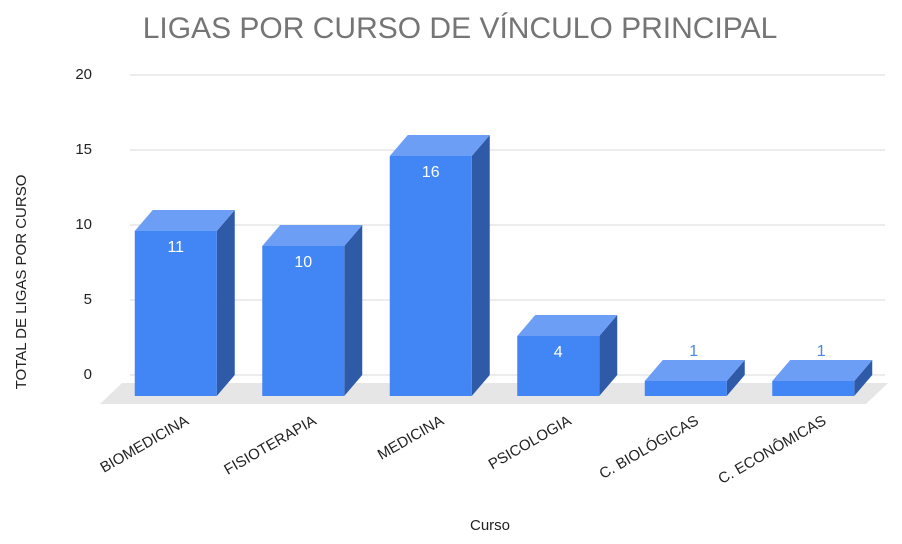 The height and width of the screenshot is (544, 902). I want to click on y-tick-label: 15, so click(83, 149).